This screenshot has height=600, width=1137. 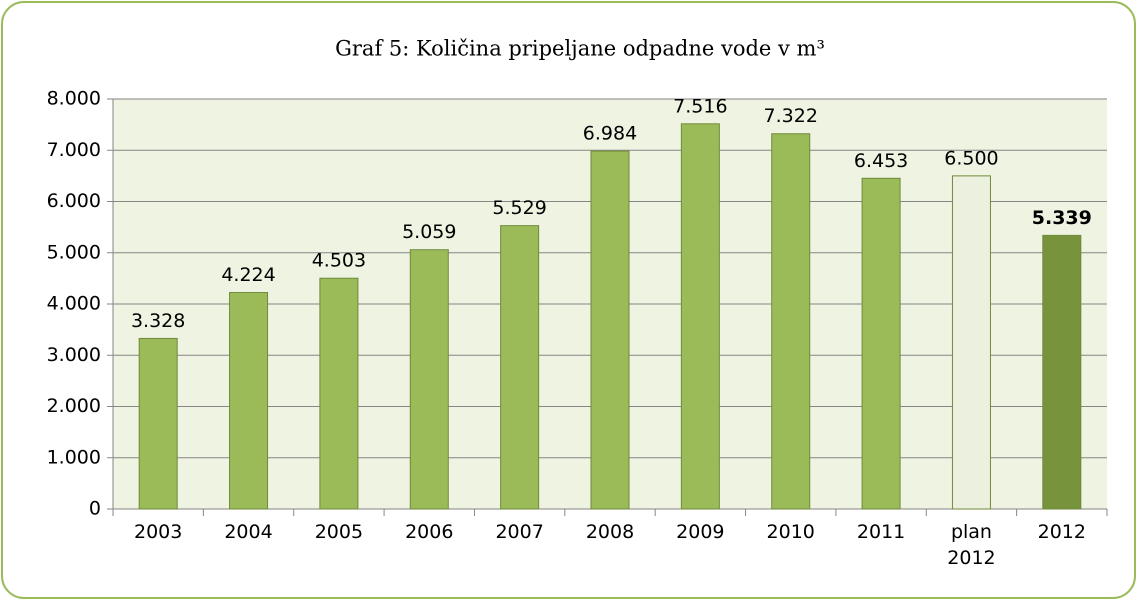 What do you see at coordinates (791, 116) in the screenshot?
I see `value-label: 7.322` at bounding box center [791, 116].